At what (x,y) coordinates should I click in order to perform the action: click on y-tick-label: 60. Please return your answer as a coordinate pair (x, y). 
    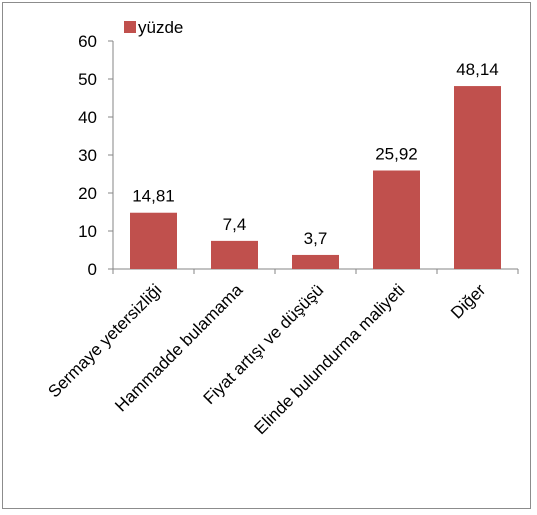
    Looking at the image, I should click on (87, 41).